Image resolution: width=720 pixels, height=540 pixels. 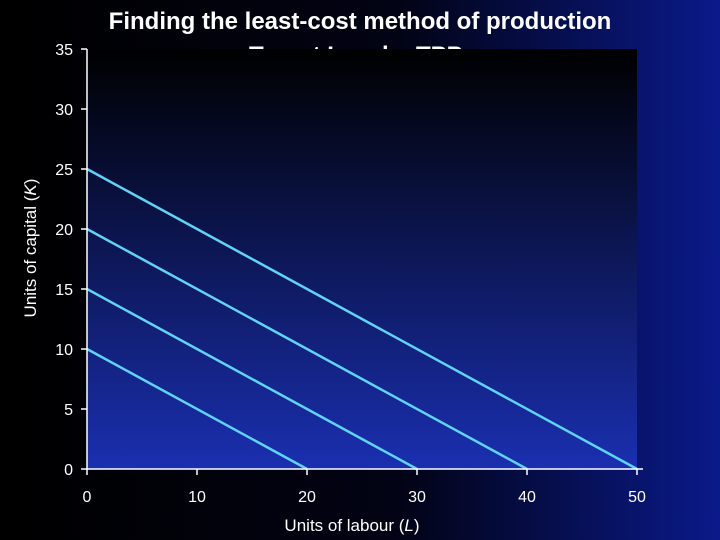 I want to click on y-tick-label: 35, so click(x=64, y=50).